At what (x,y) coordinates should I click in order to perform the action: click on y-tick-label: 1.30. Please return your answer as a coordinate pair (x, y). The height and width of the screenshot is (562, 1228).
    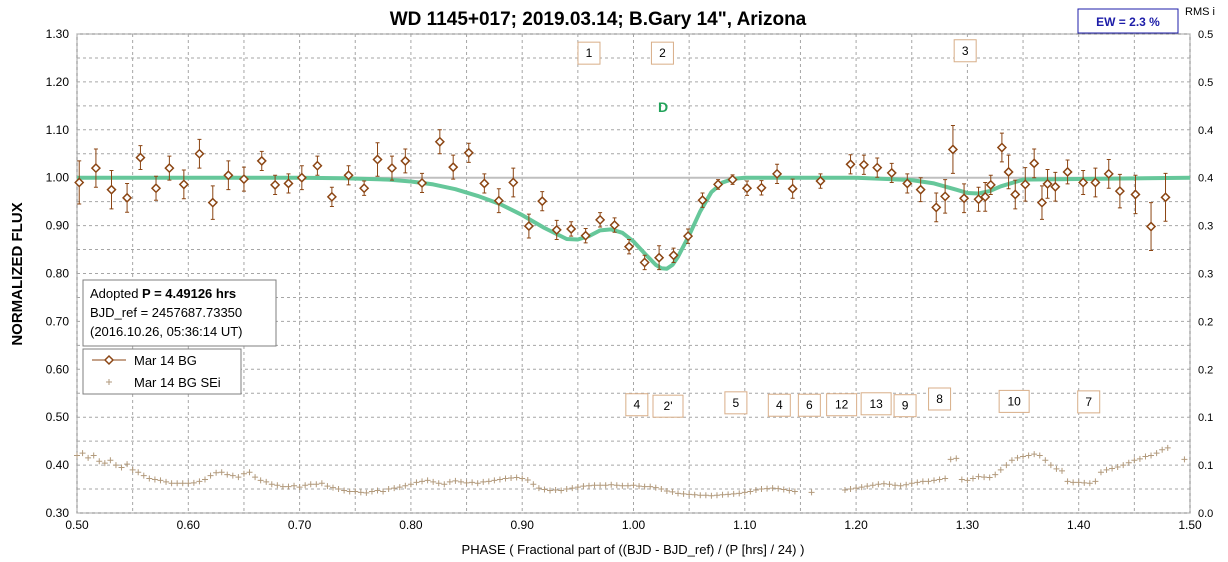
    Looking at the image, I should click on (58, 34).